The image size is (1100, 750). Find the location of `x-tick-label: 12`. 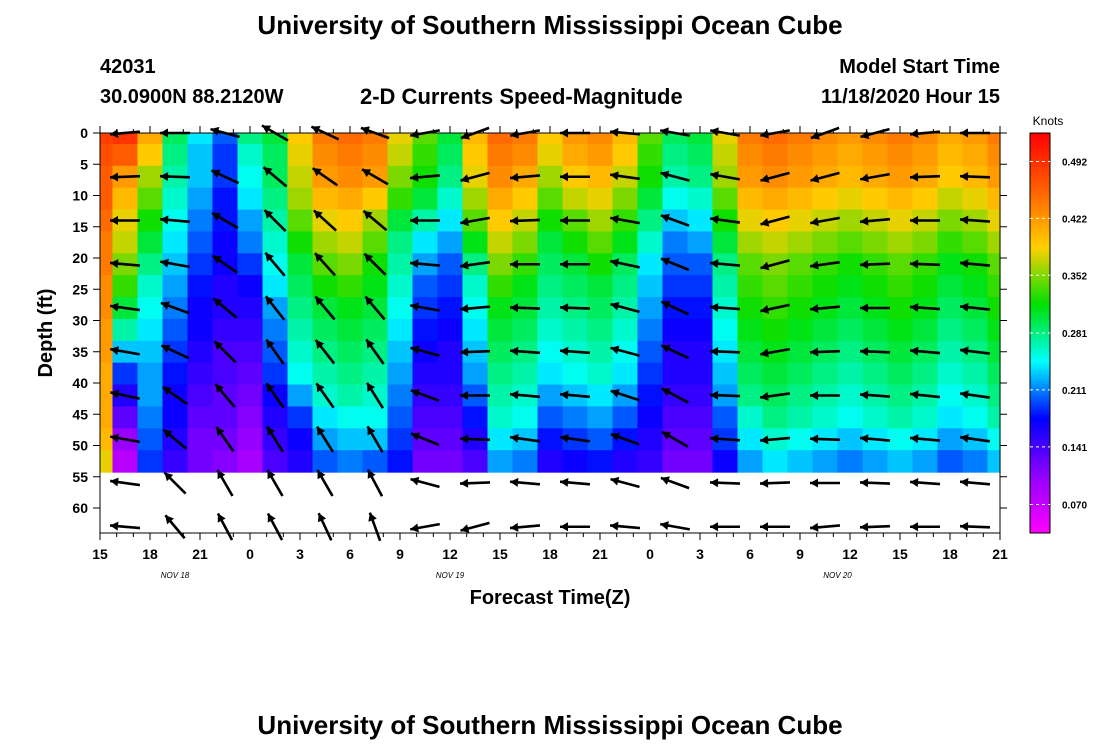

x-tick-label: 12 is located at coordinates (850, 554).